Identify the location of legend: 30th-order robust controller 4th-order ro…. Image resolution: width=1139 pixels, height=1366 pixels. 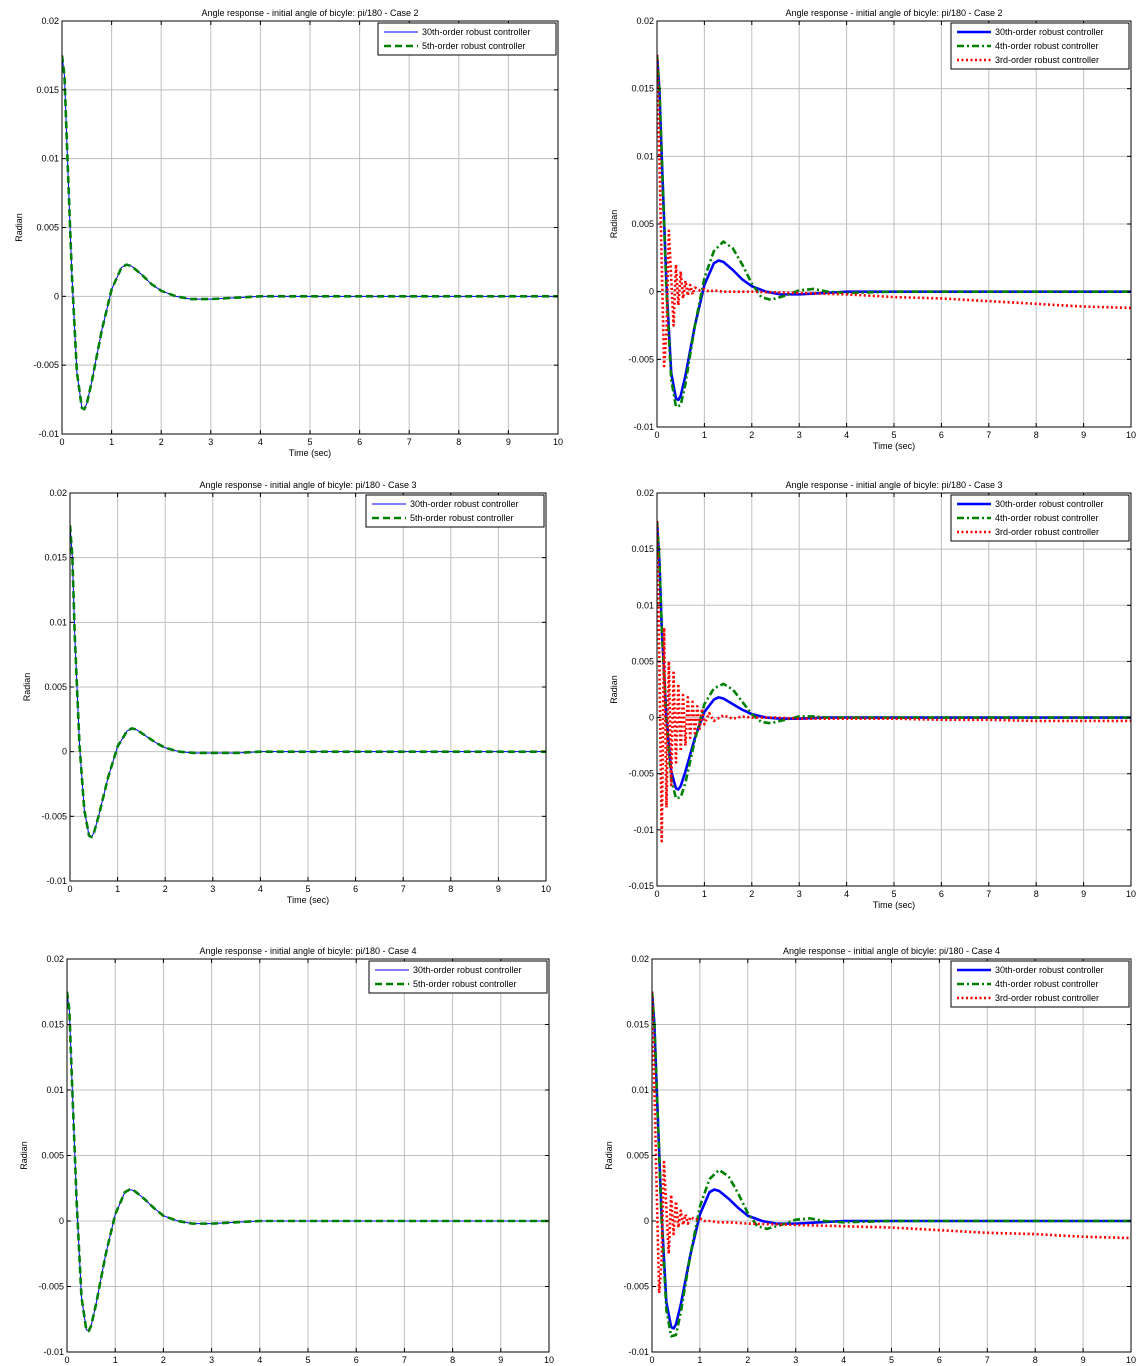
(1040, 518).